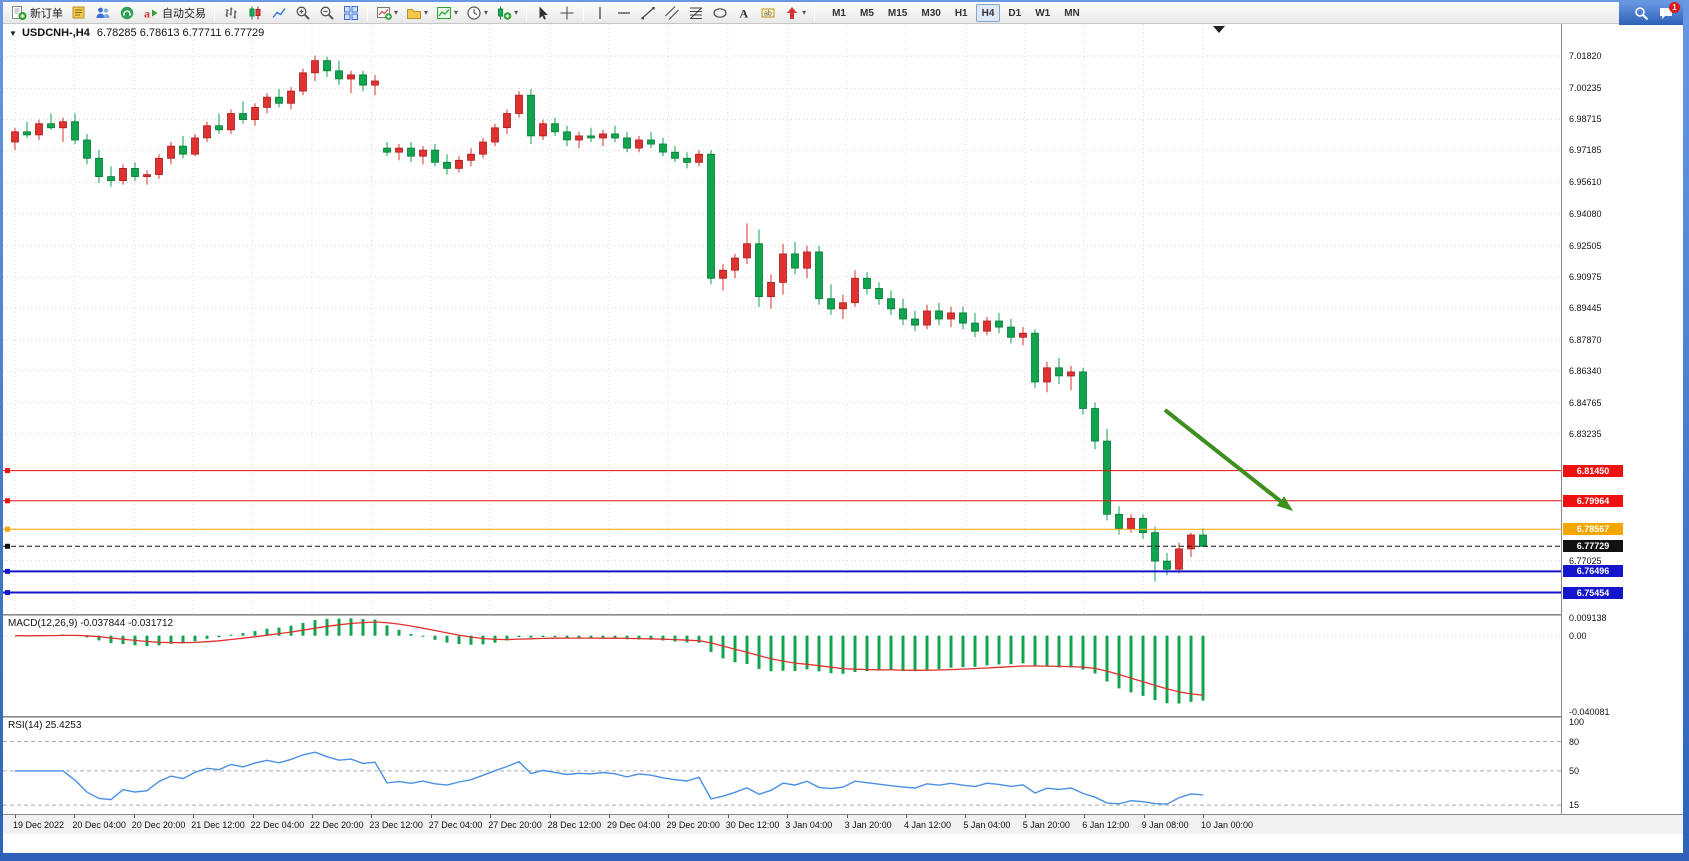  Describe the element at coordinates (1593, 470) in the screenshot. I see `price-badge-6.81450: 6.81450` at that location.